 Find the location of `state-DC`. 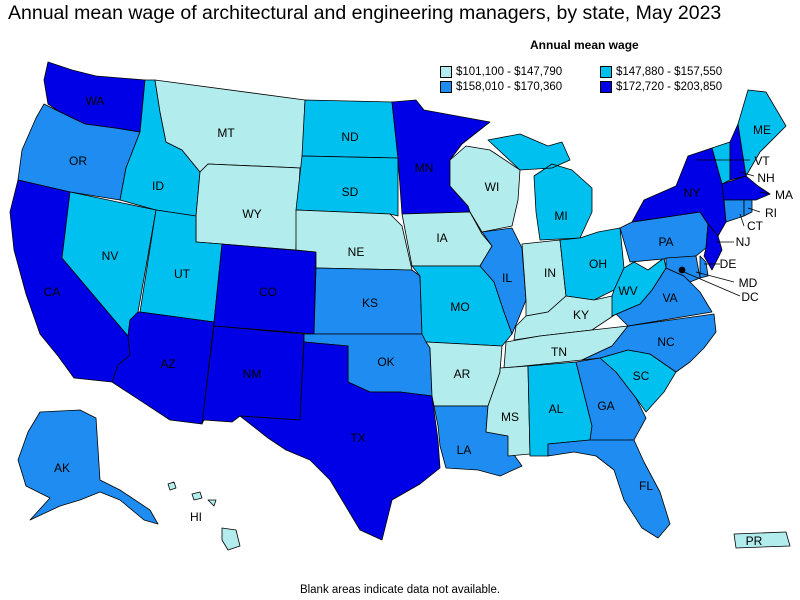

state-DC is located at coordinates (682, 270).